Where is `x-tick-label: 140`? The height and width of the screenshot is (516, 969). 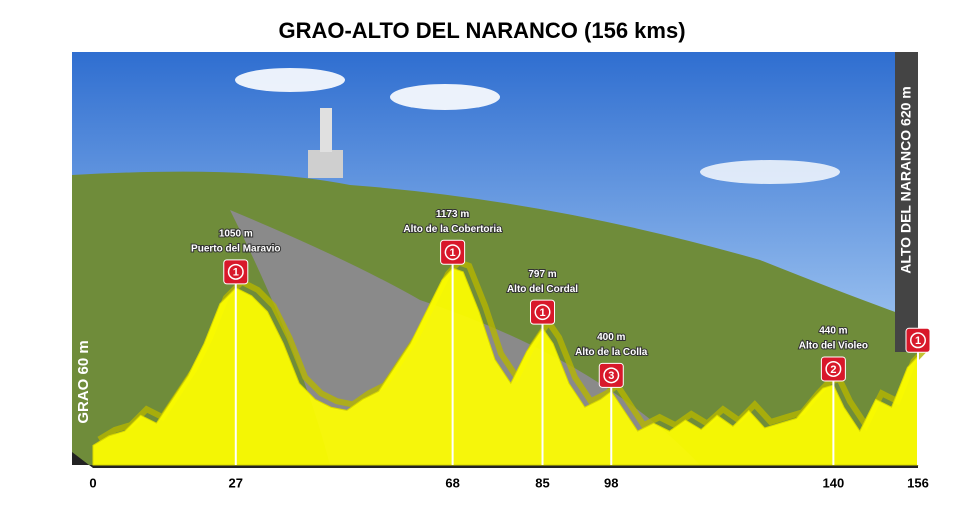
x-tick-label: 140 is located at coordinates (834, 482).